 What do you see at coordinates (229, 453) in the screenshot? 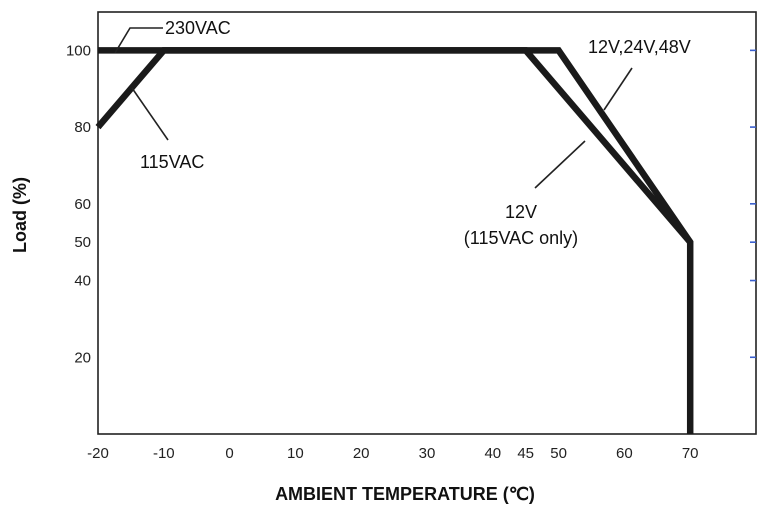
I see `x-tick-label: 0` at bounding box center [229, 453].